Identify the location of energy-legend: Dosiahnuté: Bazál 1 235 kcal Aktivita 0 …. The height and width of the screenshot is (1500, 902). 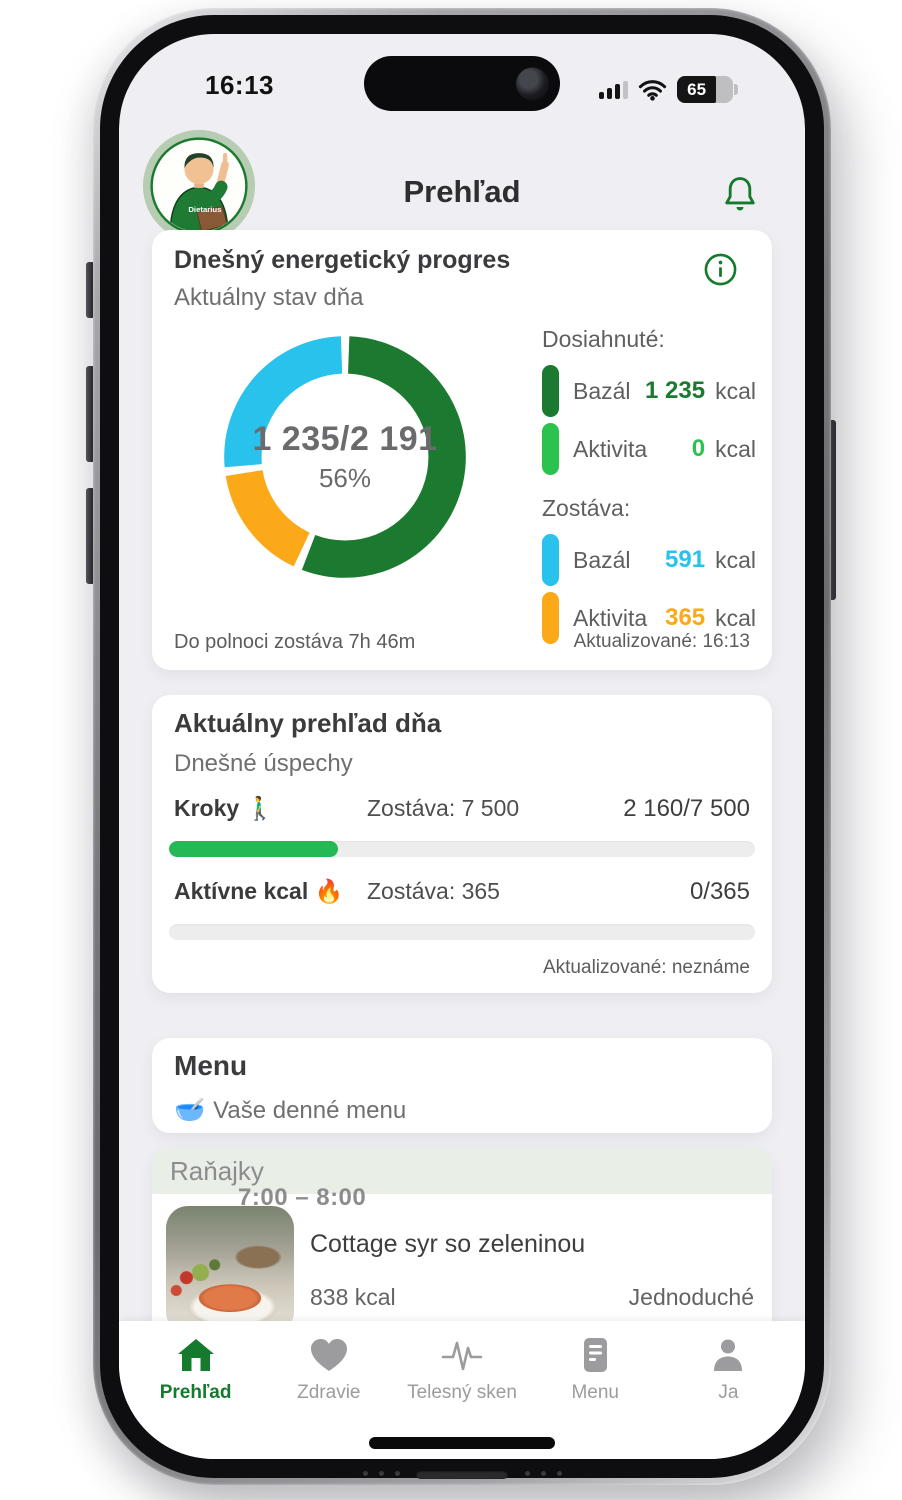
(649, 488).